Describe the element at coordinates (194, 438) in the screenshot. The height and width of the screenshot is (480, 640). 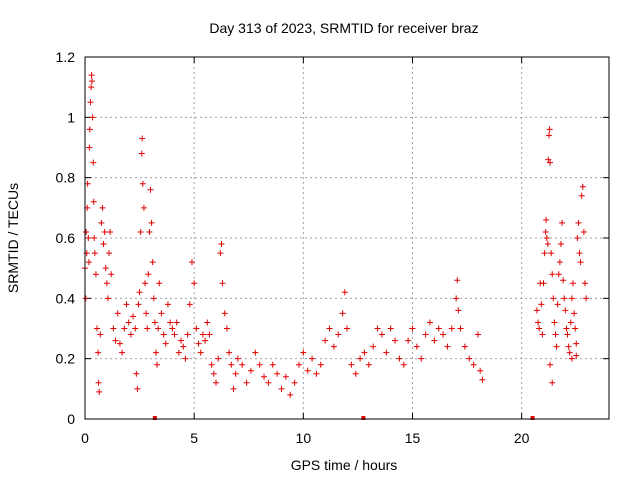
I see `x-tick-label: 5` at that location.